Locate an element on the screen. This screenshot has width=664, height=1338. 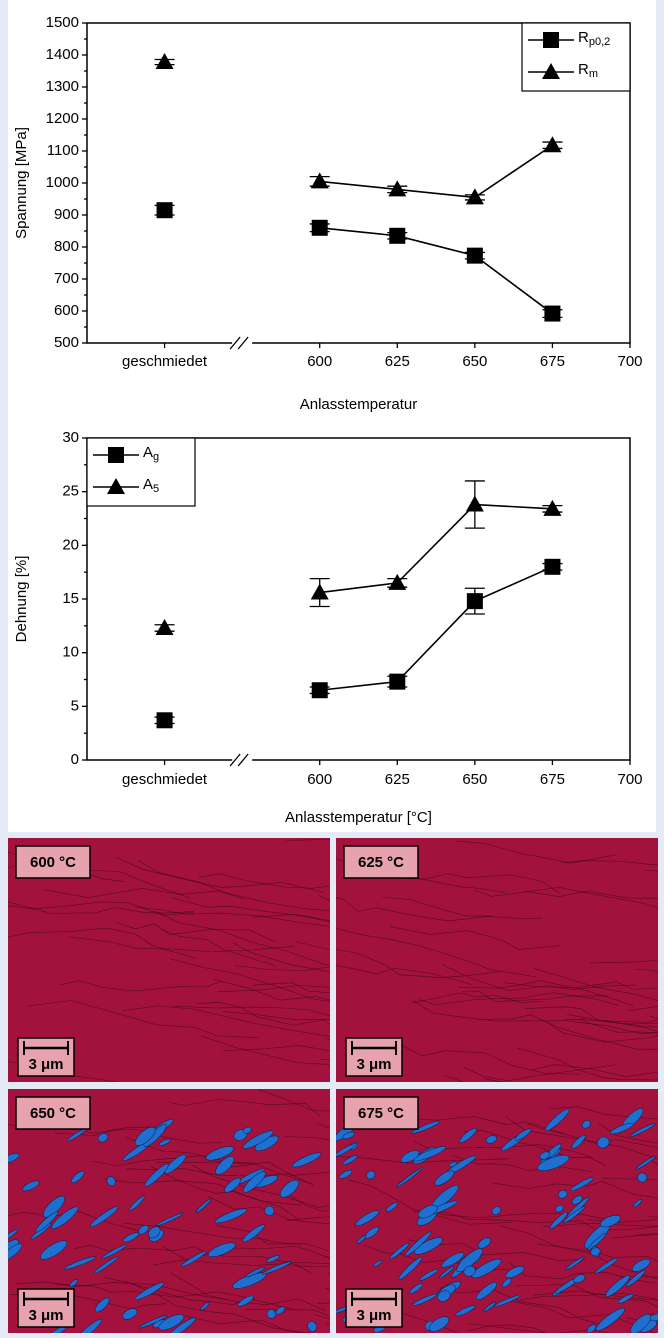
y-axis-label: Dehnung [%] is located at coordinates (21, 599).